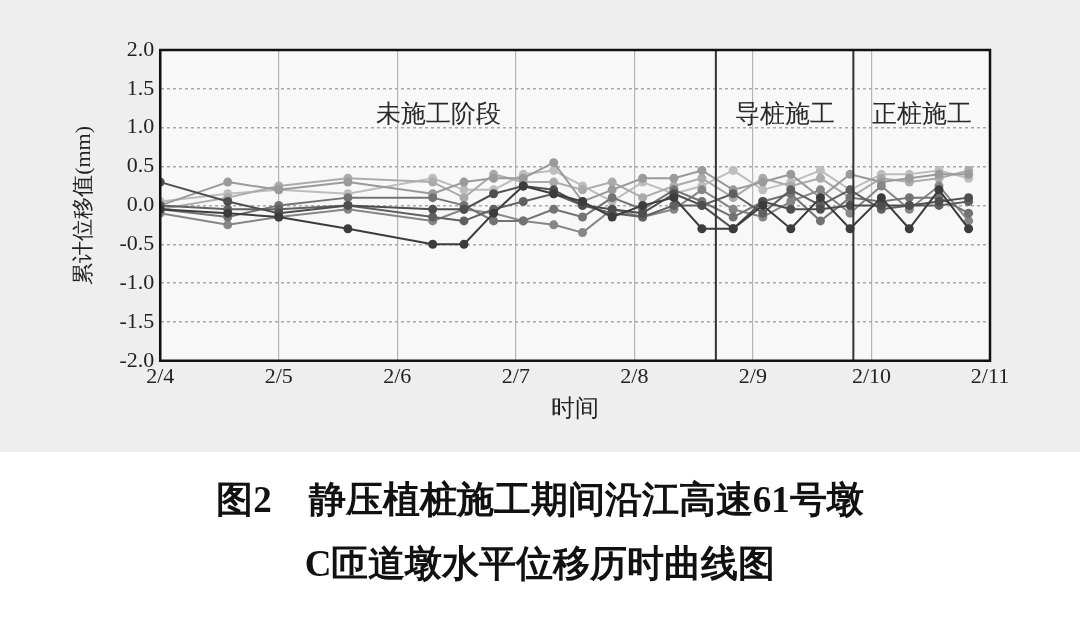 This screenshot has width=1080, height=641. Describe the element at coordinates (438, 113) in the screenshot. I see `annotation: 未施工阶段` at that location.